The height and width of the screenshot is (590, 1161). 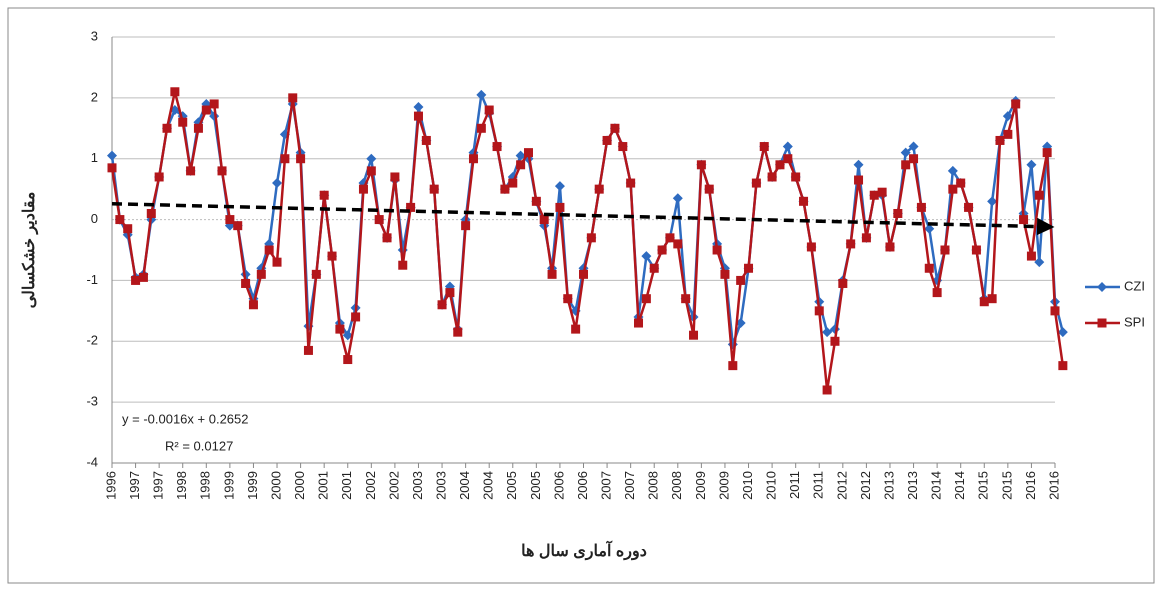 I want to click on x-tick-label: 2008, so click(x=676, y=485).